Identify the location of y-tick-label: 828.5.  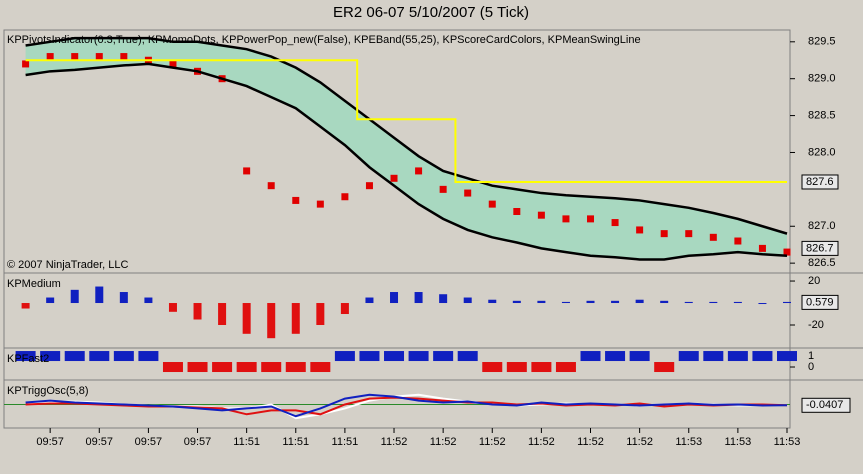
(822, 115).